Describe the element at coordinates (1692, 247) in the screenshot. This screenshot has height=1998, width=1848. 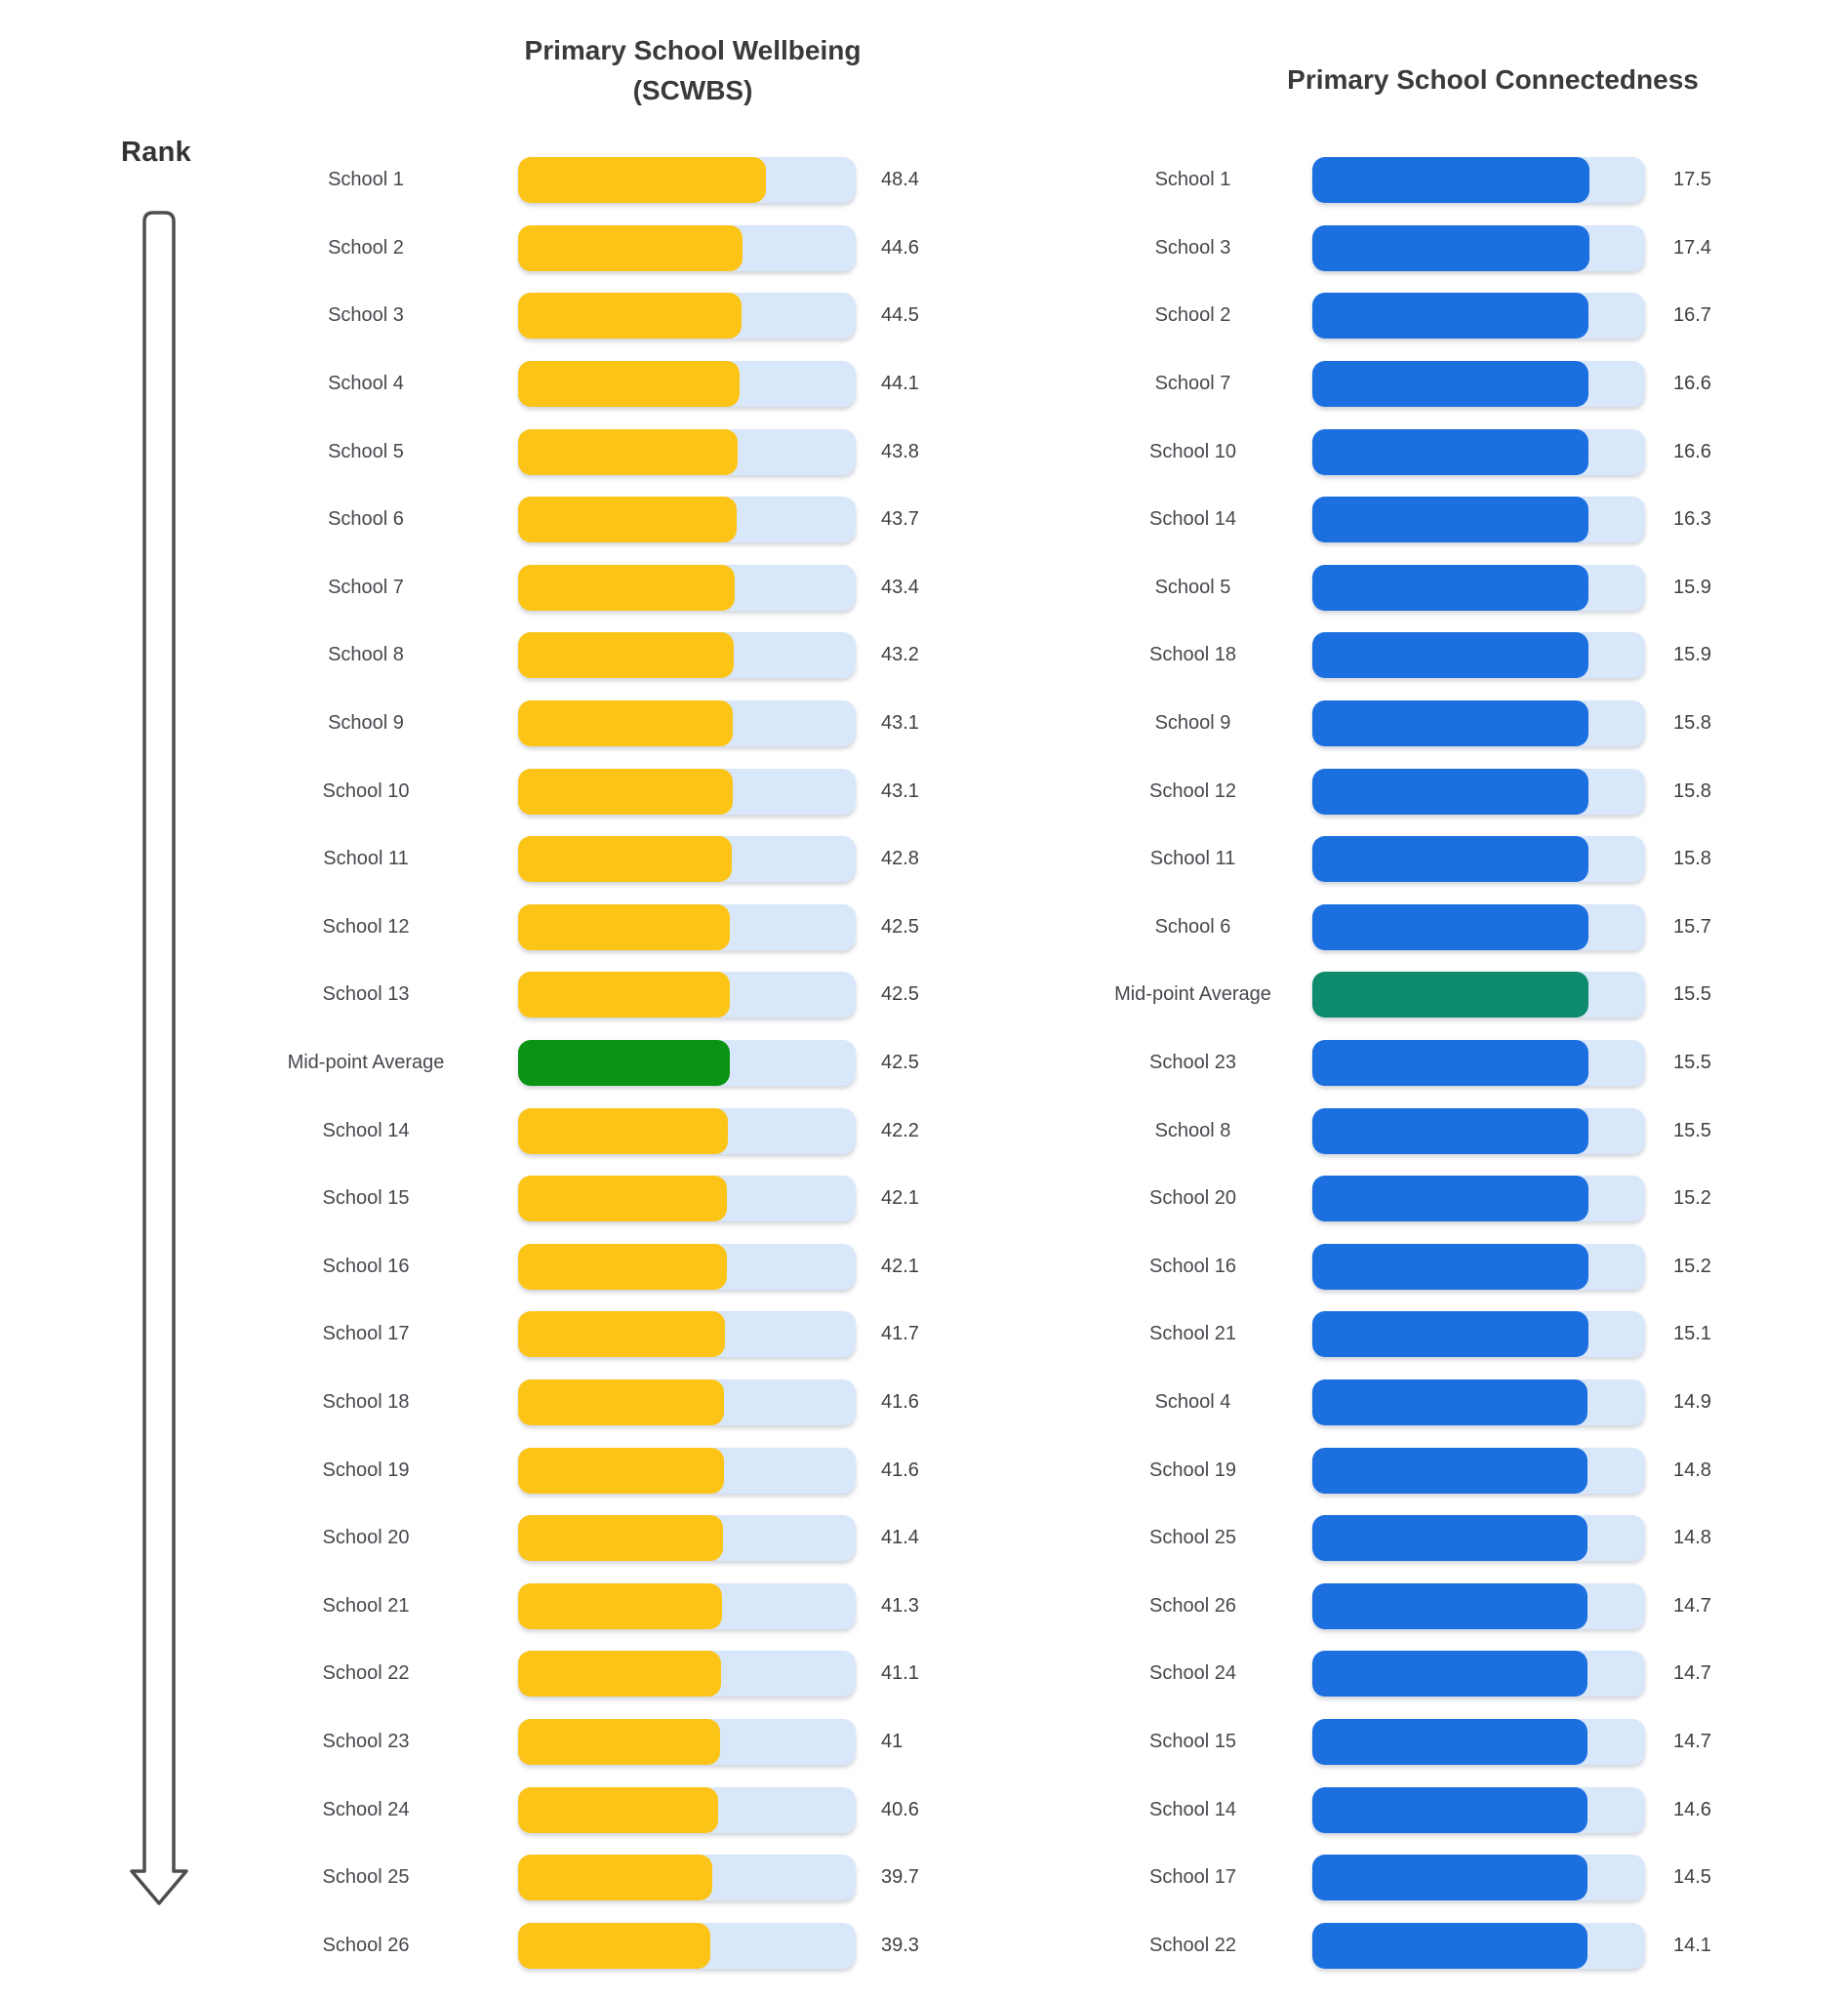
I see `bar-value: 17.4` at that location.